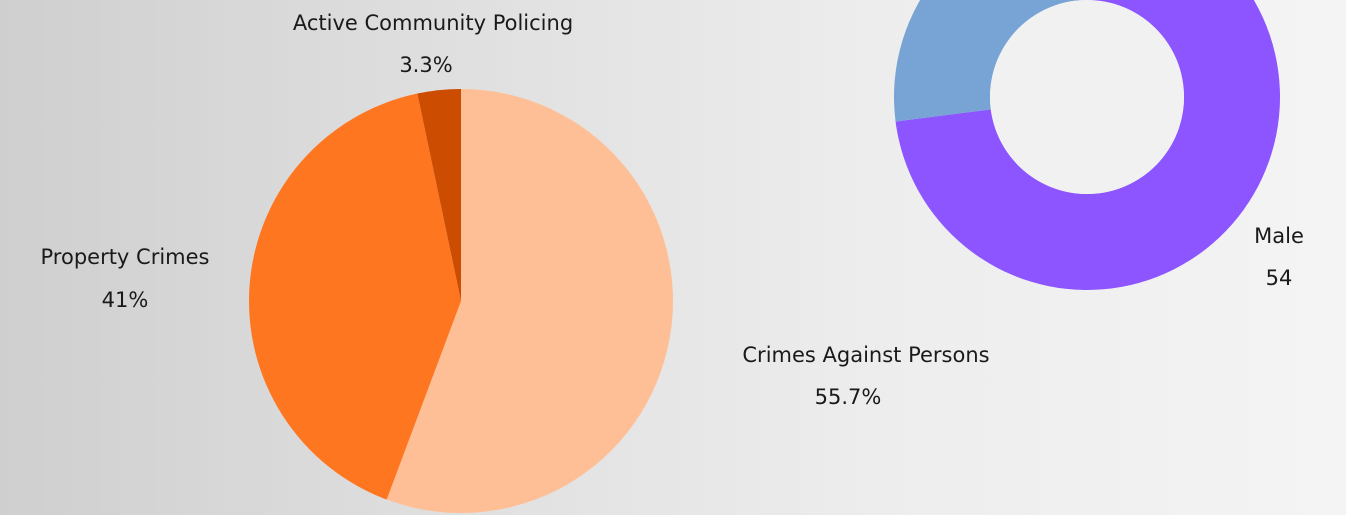 The width and height of the screenshot is (1346, 515). I want to click on label-active-community-policing: Active Community Policing, so click(433, 23).